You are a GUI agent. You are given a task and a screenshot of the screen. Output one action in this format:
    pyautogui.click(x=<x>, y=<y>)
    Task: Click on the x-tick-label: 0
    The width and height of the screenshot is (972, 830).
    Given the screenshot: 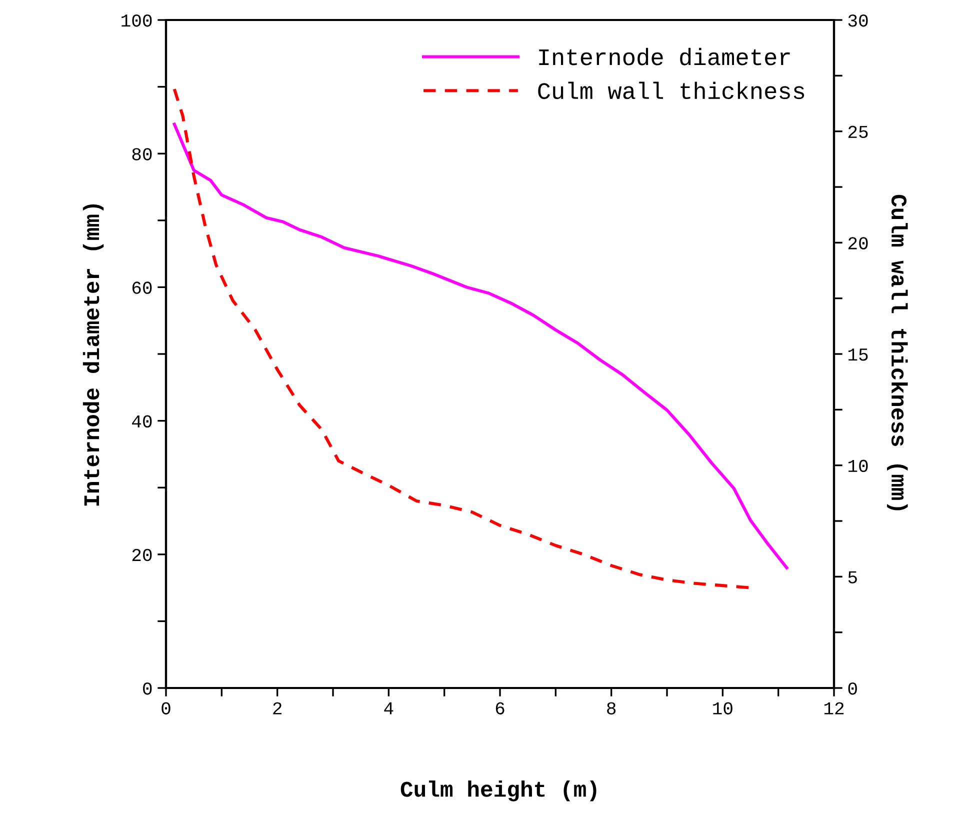 What is the action you would take?
    pyautogui.click(x=166, y=708)
    